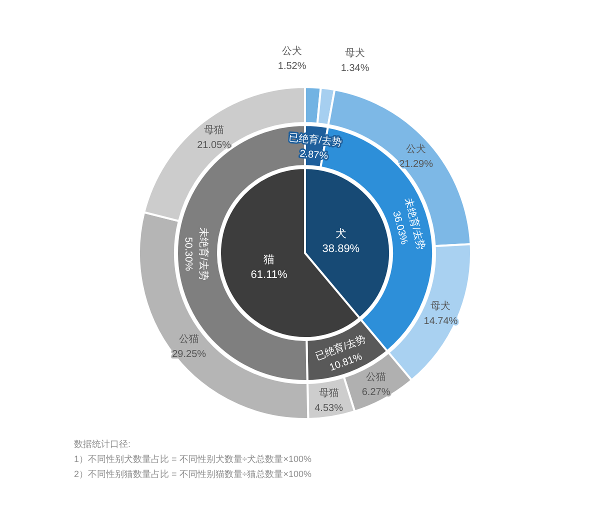 Image resolution: width=600 pixels, height=510 pixels. Describe the element at coordinates (214, 146) in the screenshot. I see `data-label: 21.05%` at that location.